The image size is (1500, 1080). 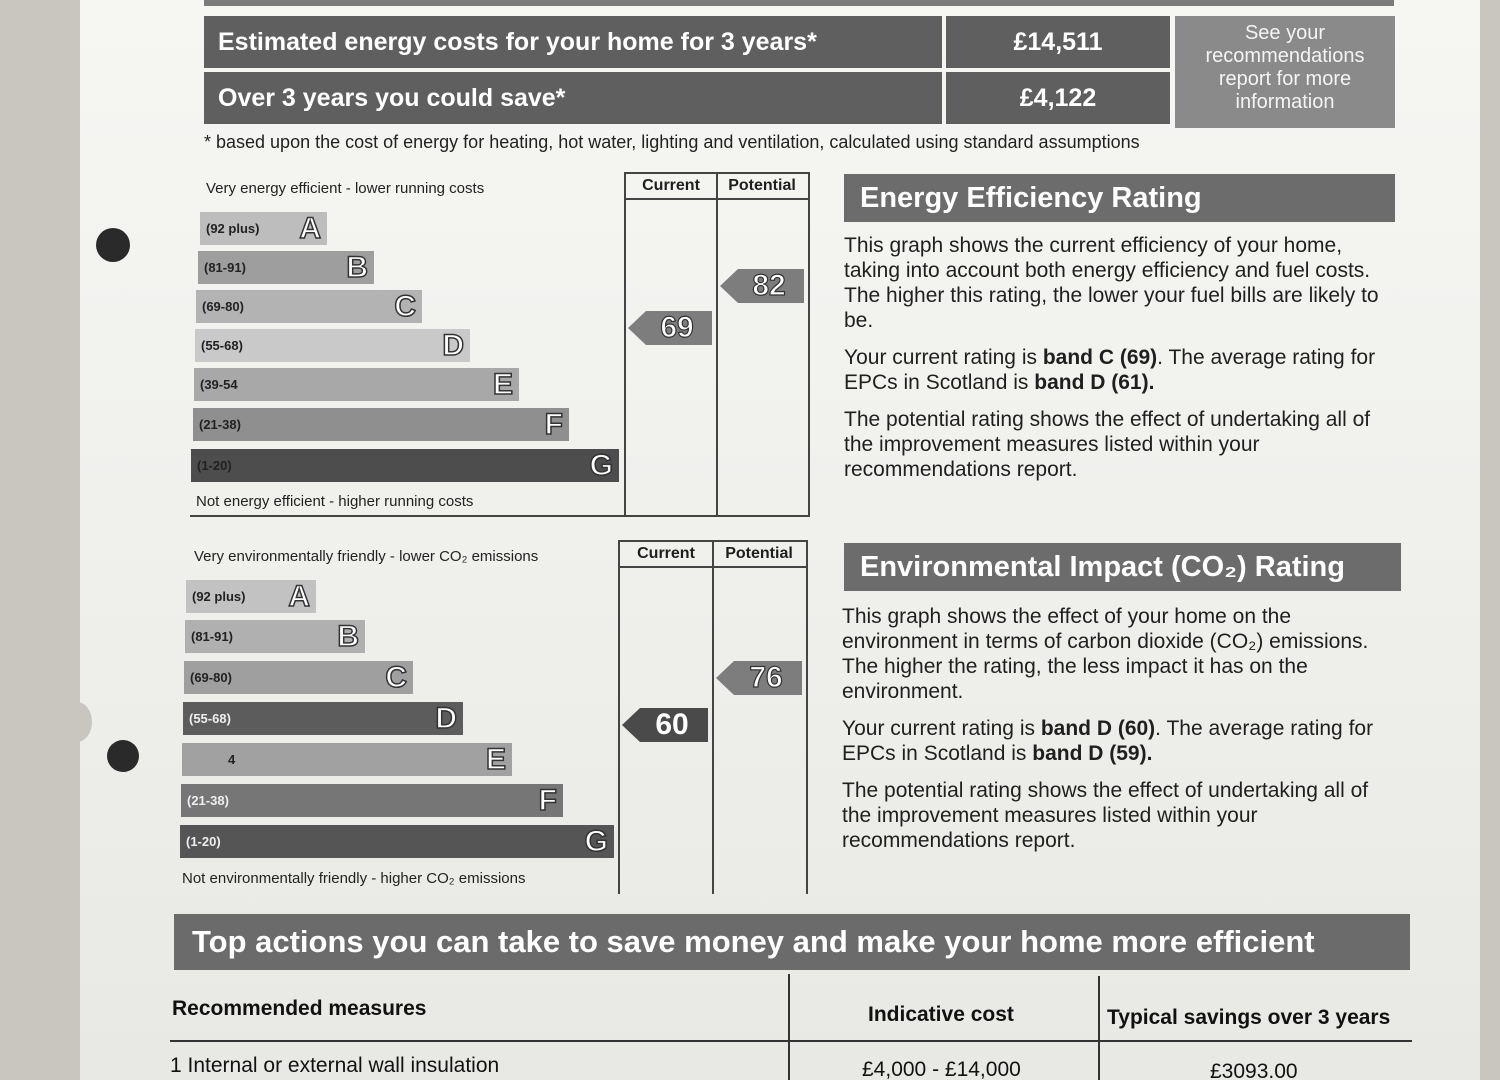 What do you see at coordinates (397, 841) in the screenshot?
I see `env-band-g: (1-20) G` at bounding box center [397, 841].